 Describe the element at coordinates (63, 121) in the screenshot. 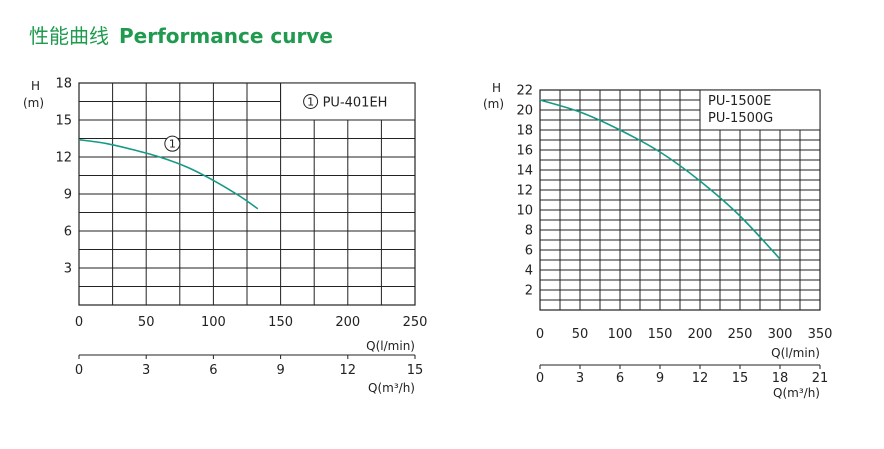

I see `chart1-y-tick-label: 15` at that location.